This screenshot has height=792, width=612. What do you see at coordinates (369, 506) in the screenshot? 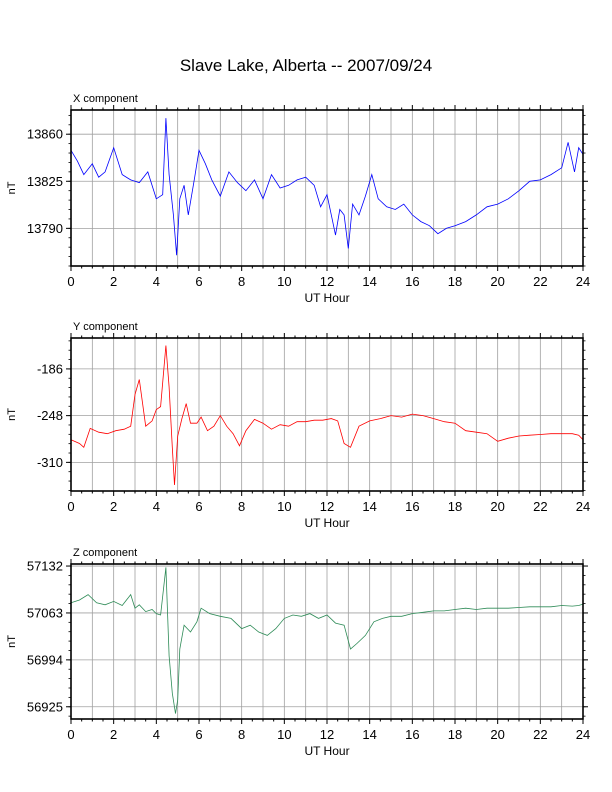
I see `y-component-xtick-label: 14` at bounding box center [369, 506].